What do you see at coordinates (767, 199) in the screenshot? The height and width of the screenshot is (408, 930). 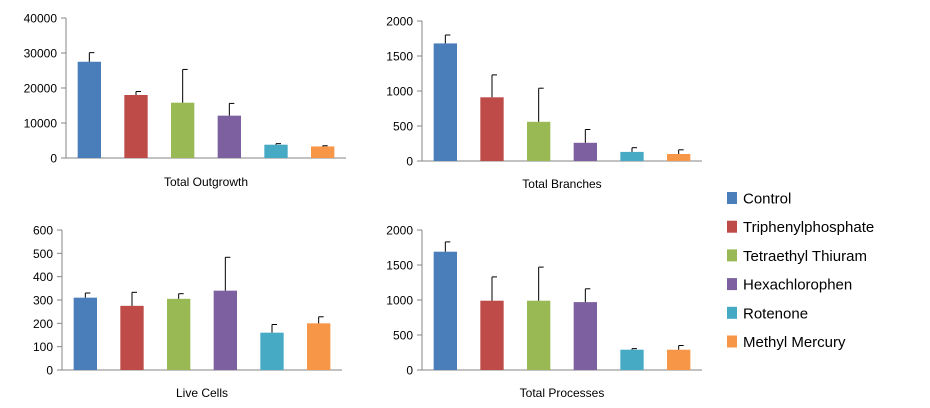 I see `legend-entry: Control` at bounding box center [767, 199].